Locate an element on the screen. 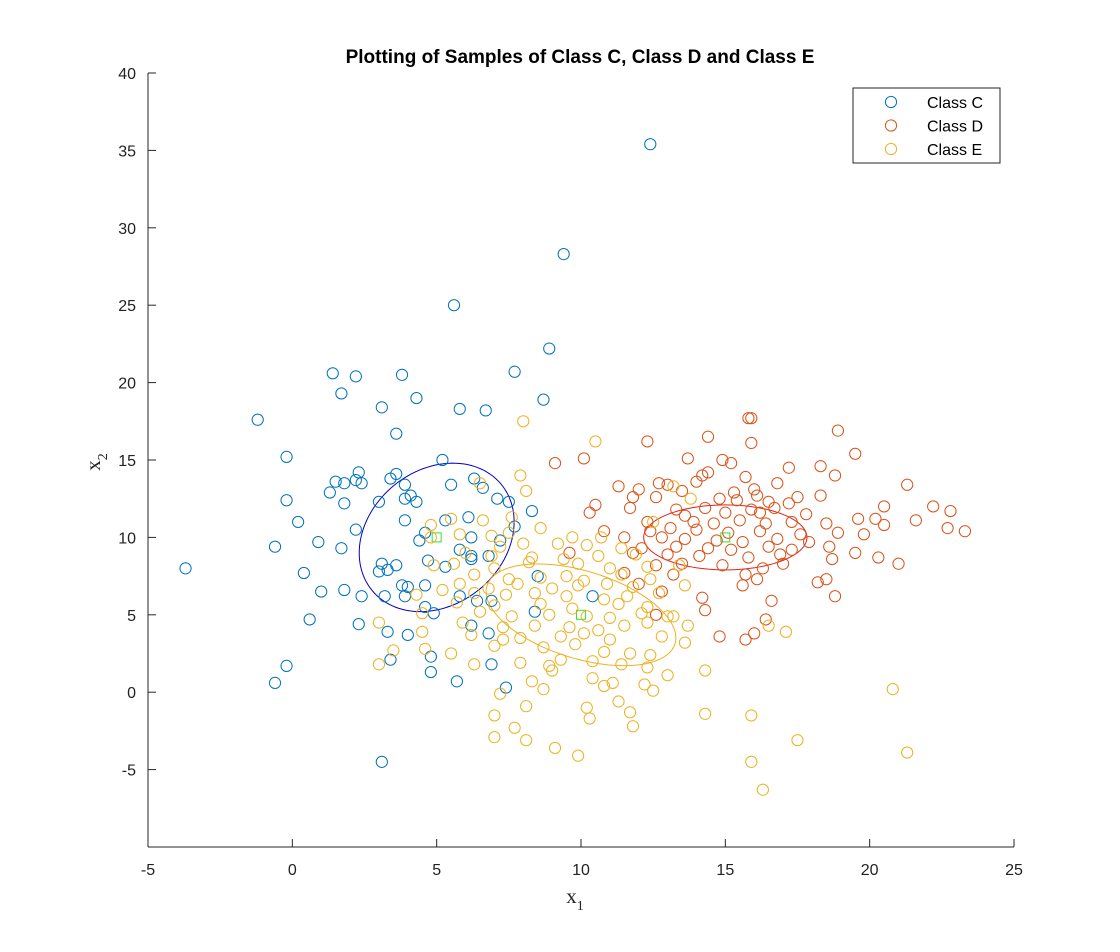 The image size is (1120, 952). x-axis-title-base: x is located at coordinates (571, 896).